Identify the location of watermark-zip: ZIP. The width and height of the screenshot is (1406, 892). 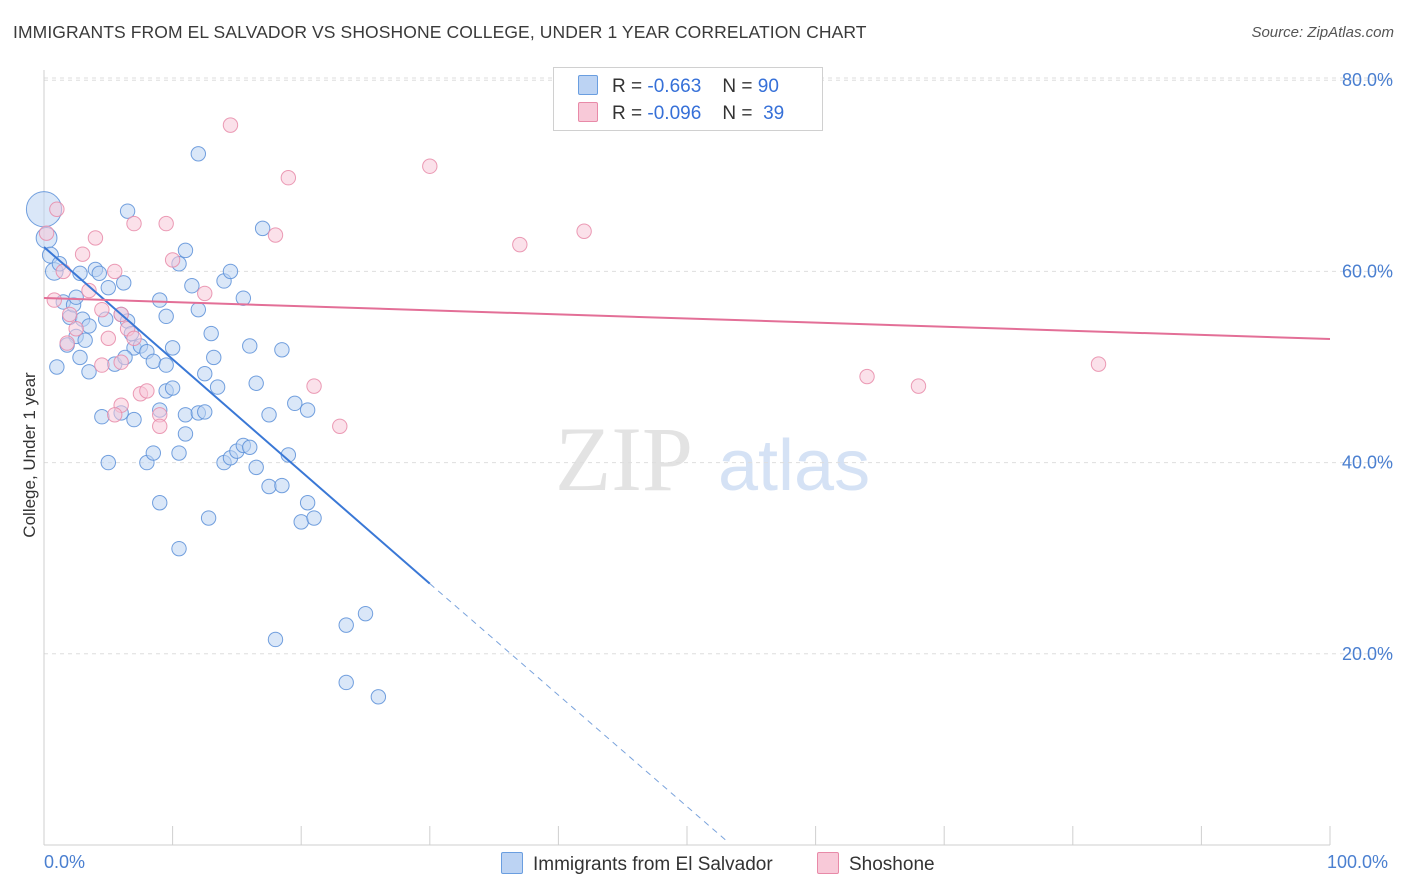
(624, 459).